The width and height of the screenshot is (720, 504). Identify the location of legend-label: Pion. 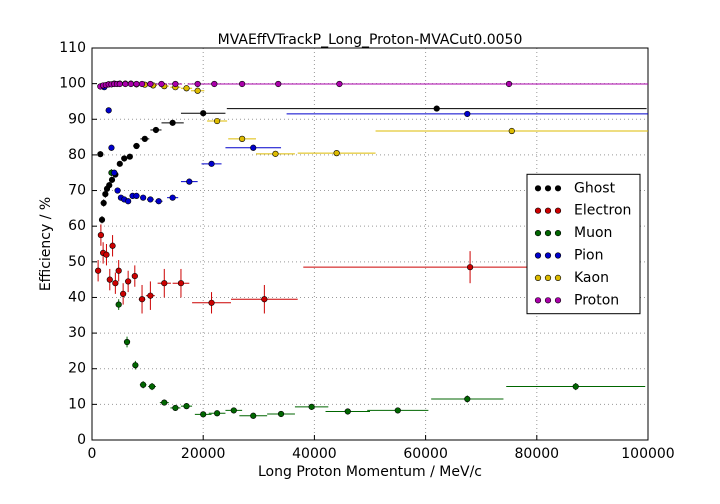
(588, 256).